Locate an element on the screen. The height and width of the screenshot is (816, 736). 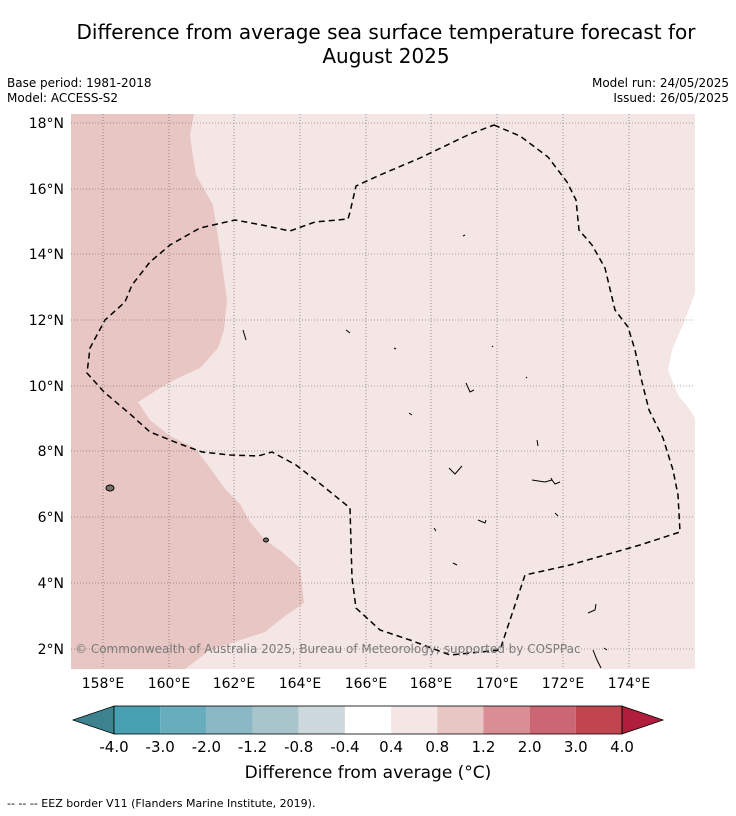
colorbar-extend-high is located at coordinates (643, 720).